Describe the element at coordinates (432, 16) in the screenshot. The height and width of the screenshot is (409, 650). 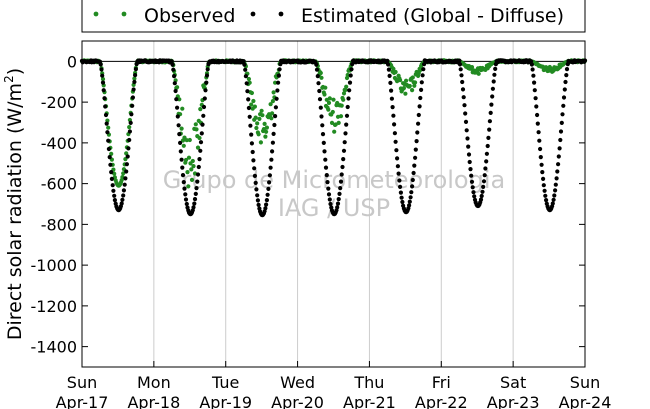
I see `legend-label-estimated: Estimated (Global - Diffuse)` at that location.